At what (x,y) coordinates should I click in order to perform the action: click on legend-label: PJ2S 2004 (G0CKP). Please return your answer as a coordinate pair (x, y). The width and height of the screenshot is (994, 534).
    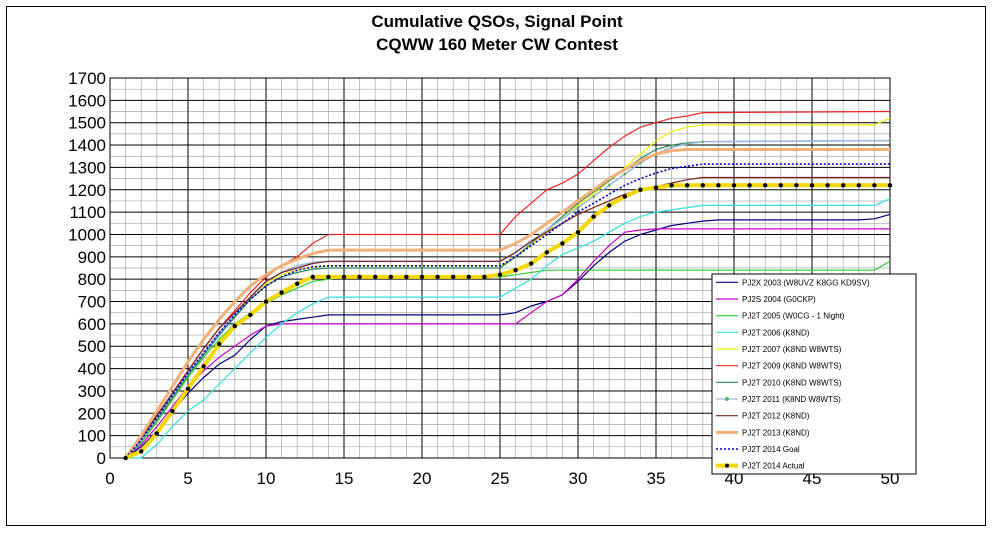
    Looking at the image, I should click on (779, 299).